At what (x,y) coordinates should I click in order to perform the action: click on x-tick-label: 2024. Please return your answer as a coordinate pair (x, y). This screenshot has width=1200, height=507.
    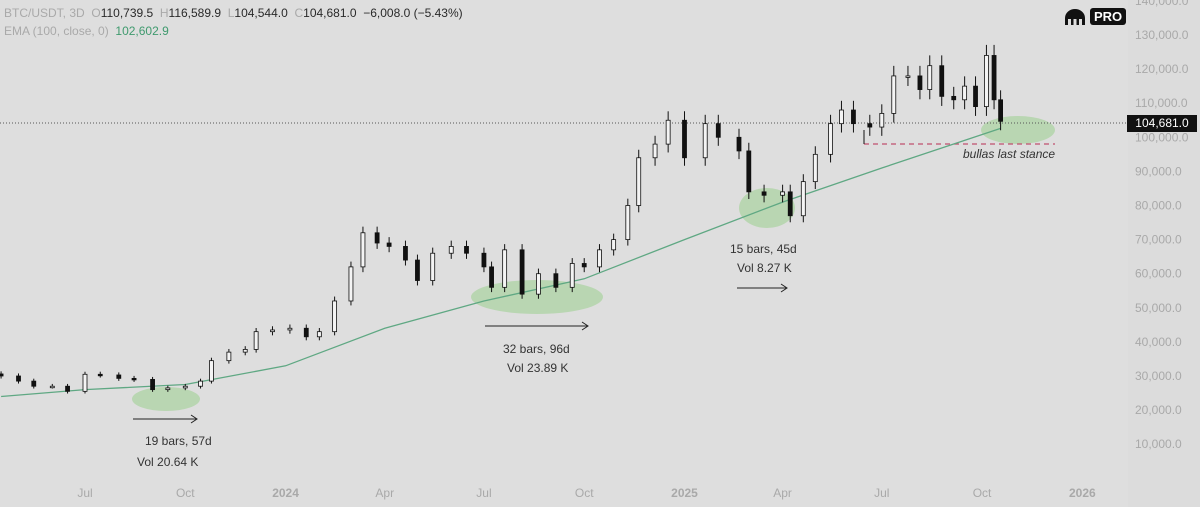
    Looking at the image, I should click on (285, 493).